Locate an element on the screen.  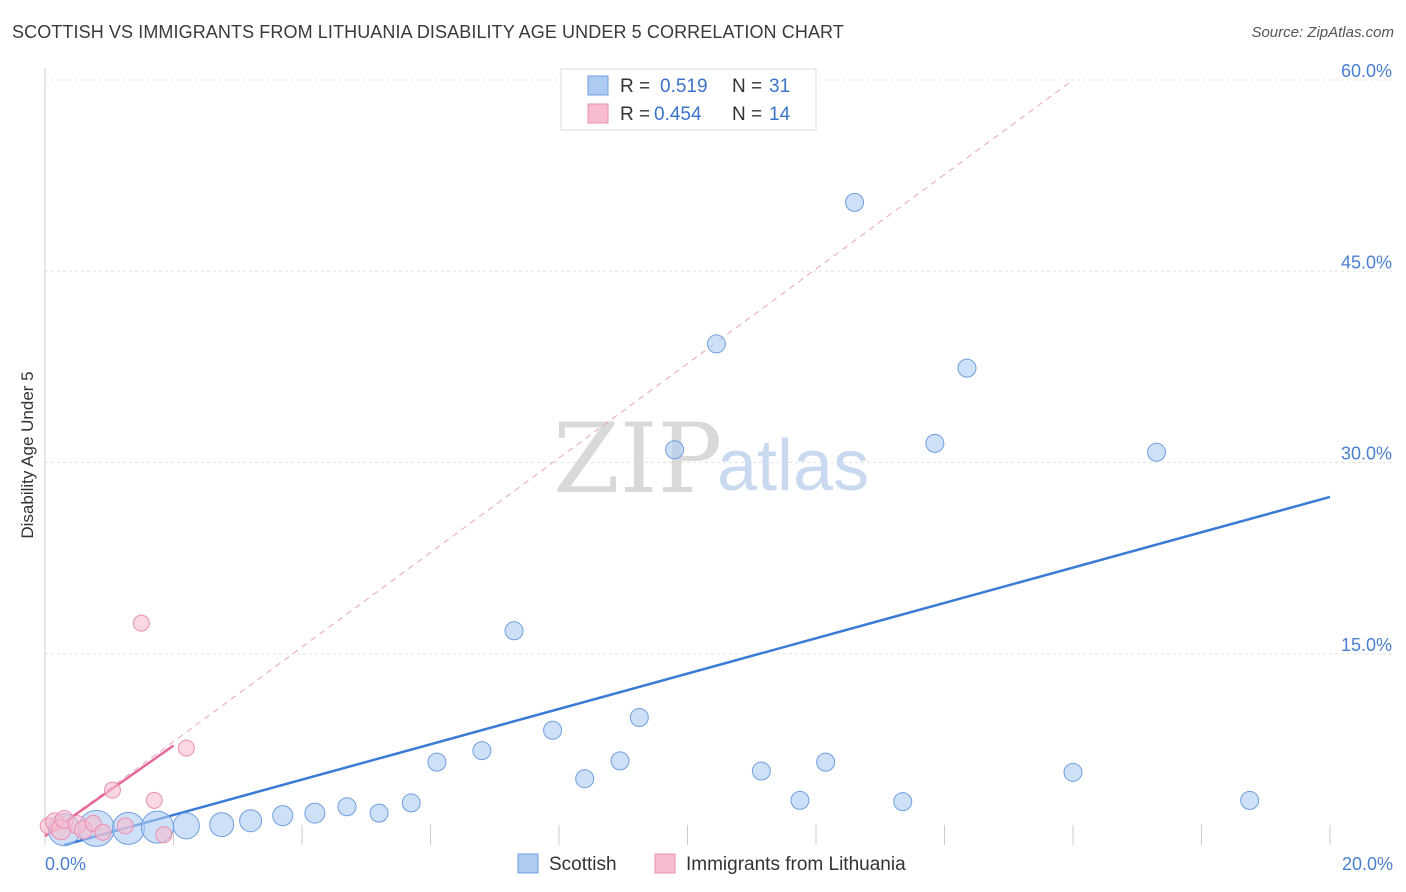
legend-r-value-2: 0.454 is located at coordinates (678, 114).